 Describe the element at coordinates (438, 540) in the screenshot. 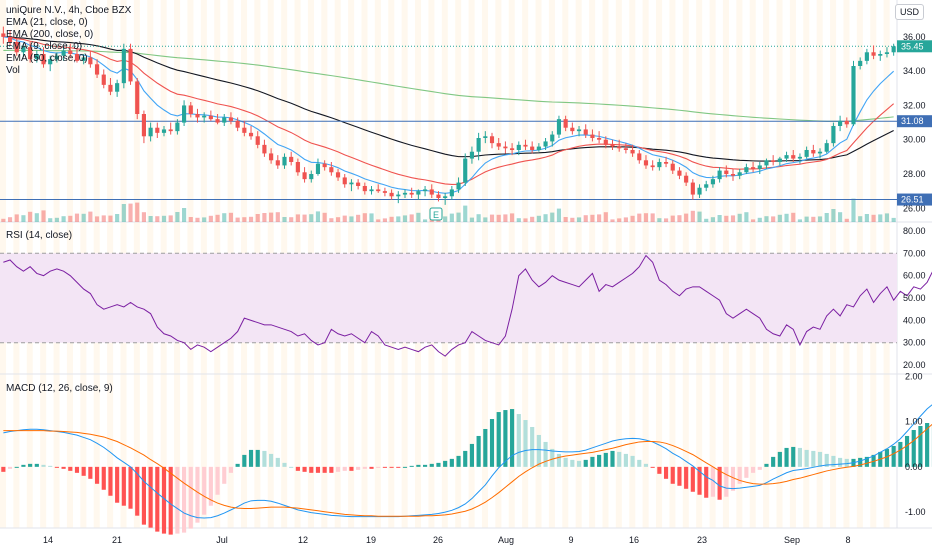

I see `x-tick-label: 26` at that location.